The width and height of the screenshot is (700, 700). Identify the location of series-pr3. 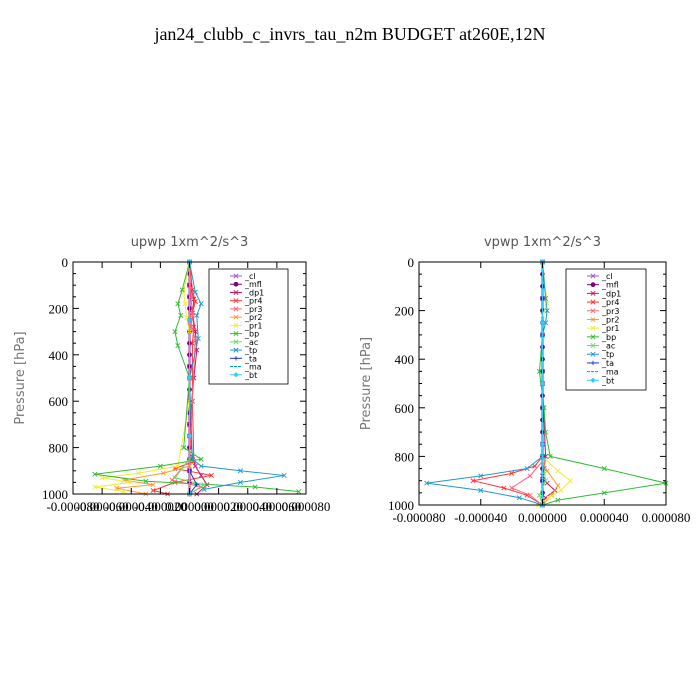
(186, 378).